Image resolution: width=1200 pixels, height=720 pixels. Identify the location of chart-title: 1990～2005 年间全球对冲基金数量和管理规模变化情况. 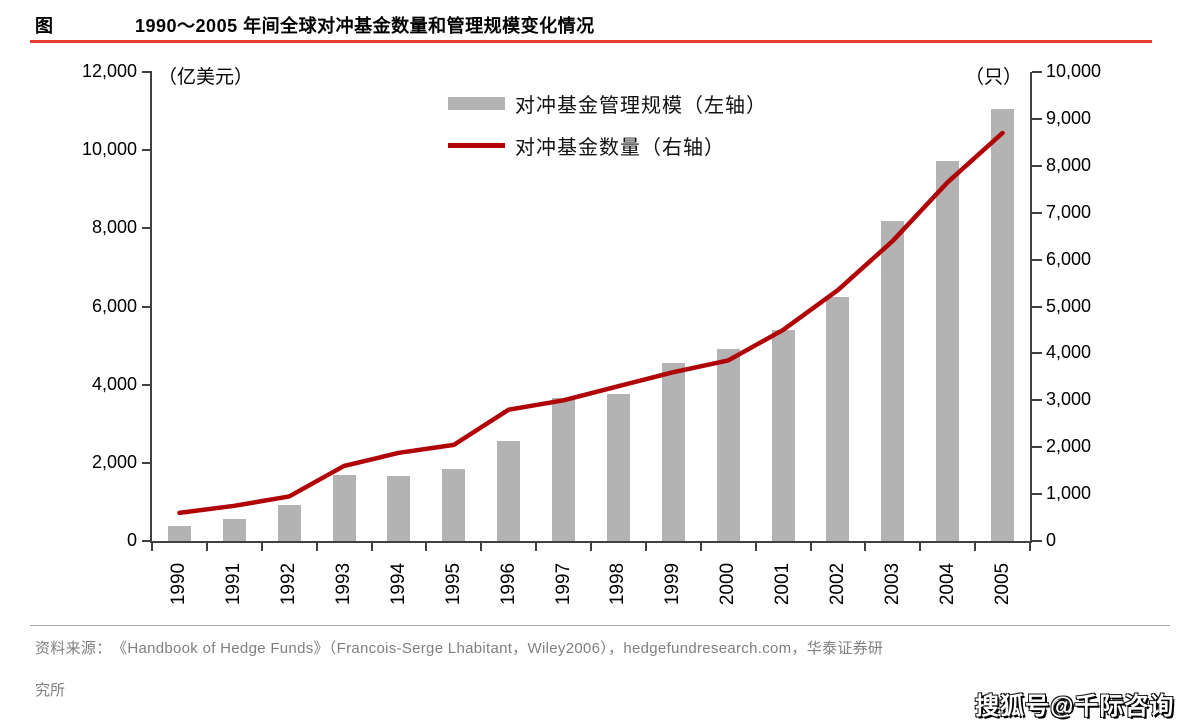
(365, 26).